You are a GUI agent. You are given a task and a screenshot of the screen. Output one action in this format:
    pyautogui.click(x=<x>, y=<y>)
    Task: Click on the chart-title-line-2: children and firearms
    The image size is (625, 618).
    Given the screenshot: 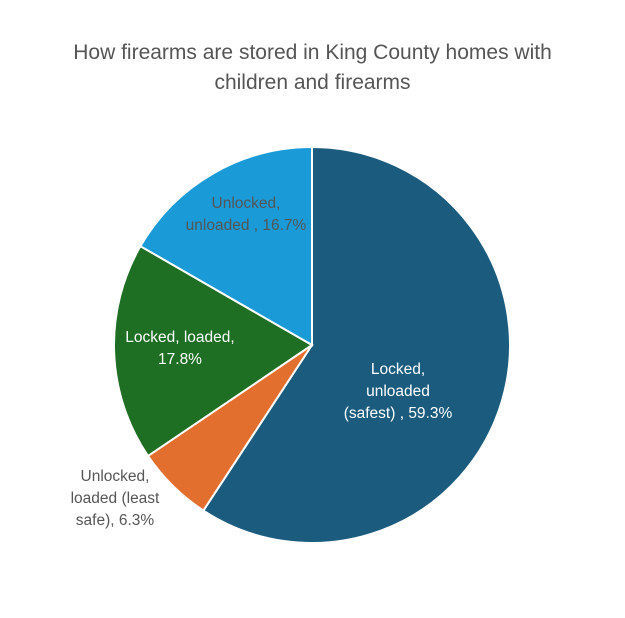 What is the action you would take?
    pyautogui.click(x=312, y=82)
    